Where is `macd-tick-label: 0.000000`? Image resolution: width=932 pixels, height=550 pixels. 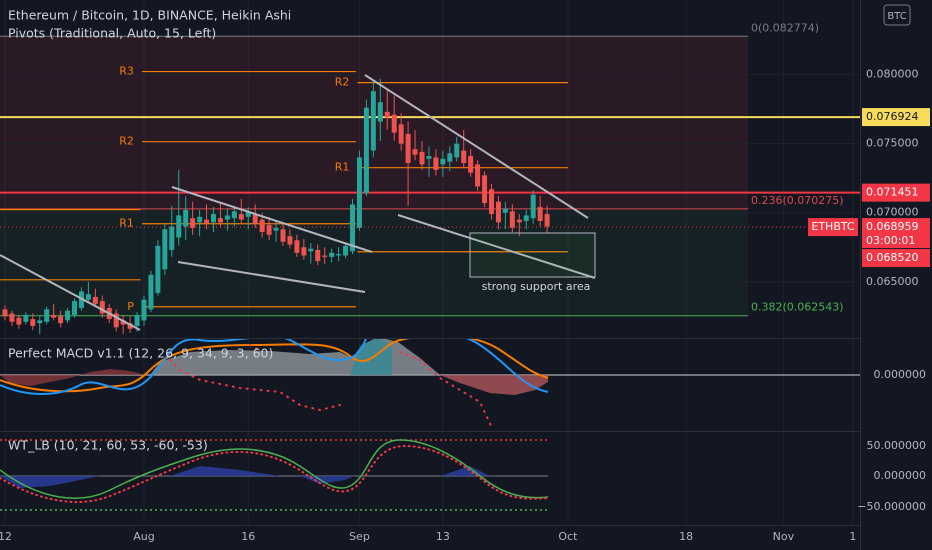
macd-tick-label: 0.000000 is located at coordinates (900, 374).